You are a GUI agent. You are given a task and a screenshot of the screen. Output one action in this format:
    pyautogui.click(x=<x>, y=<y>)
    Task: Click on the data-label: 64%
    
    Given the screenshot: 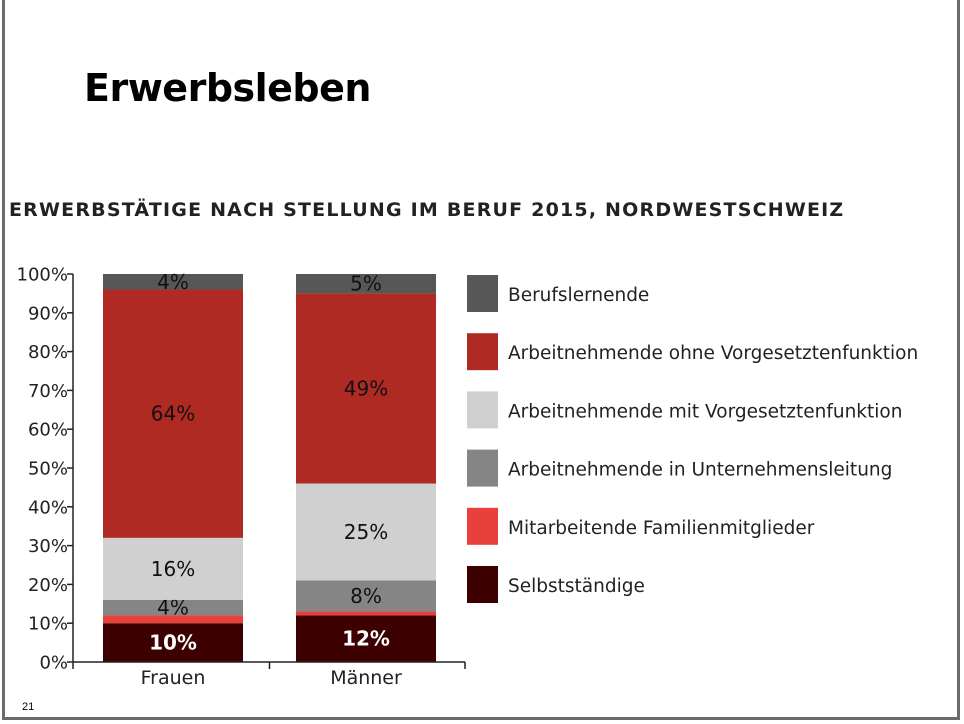 What is the action you would take?
    pyautogui.click(x=173, y=414)
    